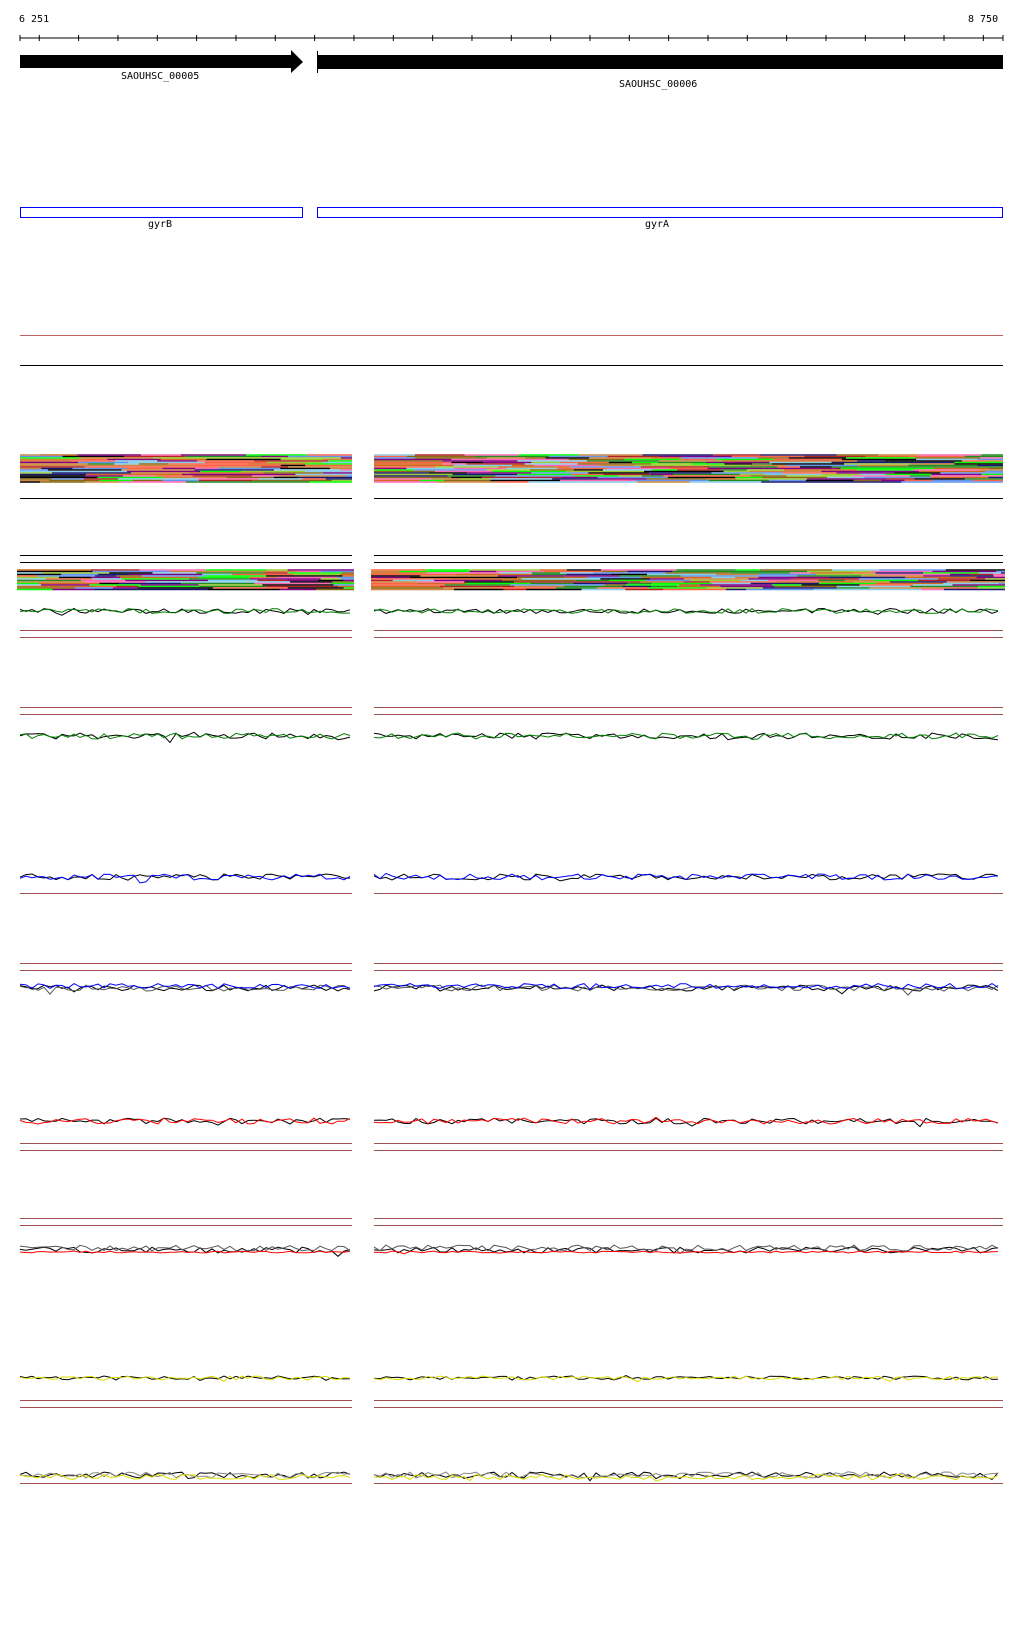 Image resolution: width=1024 pixels, height=1640 pixels. I want to click on ruler-end-label: 8 750, so click(983, 19).